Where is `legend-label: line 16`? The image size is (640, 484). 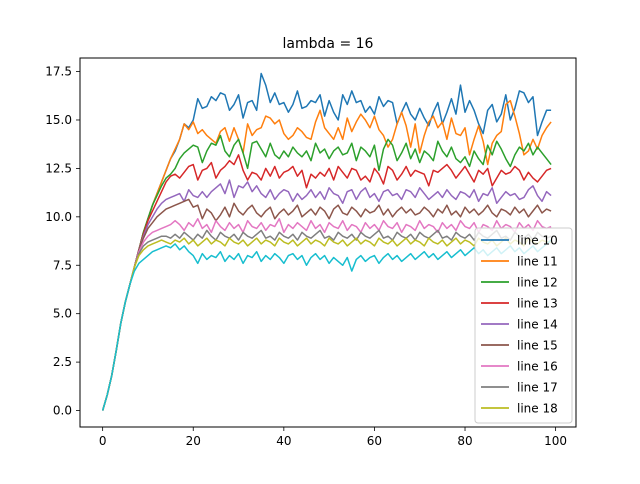 legend-label: line 16 is located at coordinates (537, 367).